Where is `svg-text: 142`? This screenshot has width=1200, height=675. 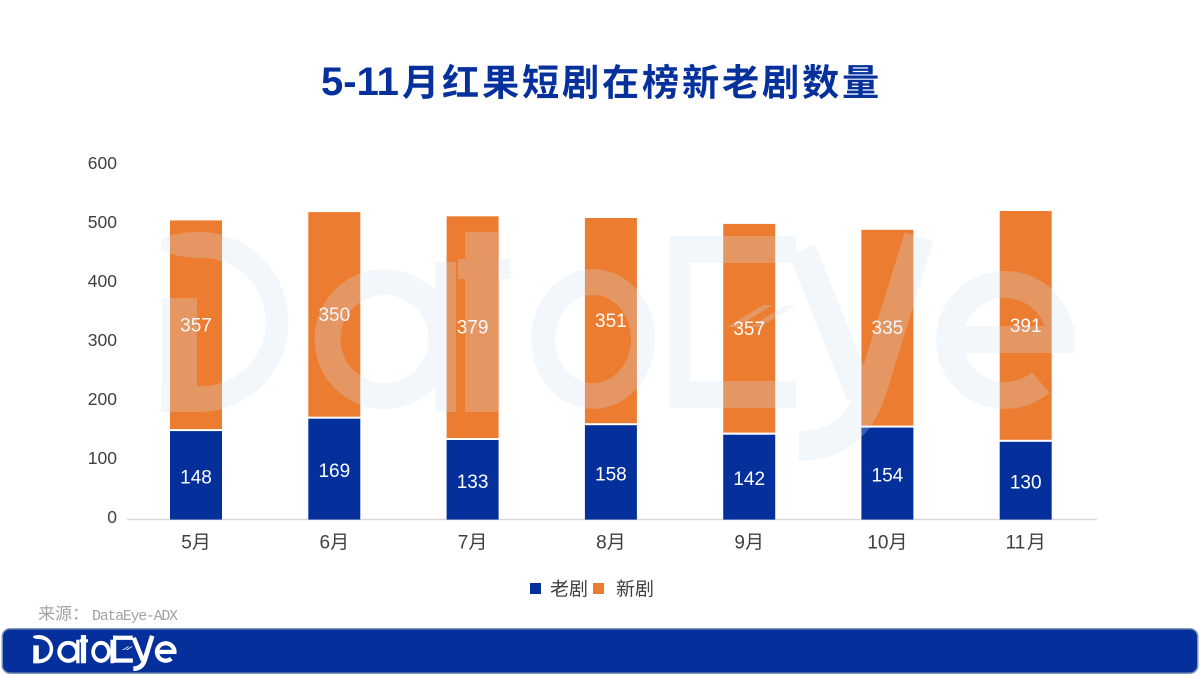
svg-text: 142 is located at coordinates (749, 479).